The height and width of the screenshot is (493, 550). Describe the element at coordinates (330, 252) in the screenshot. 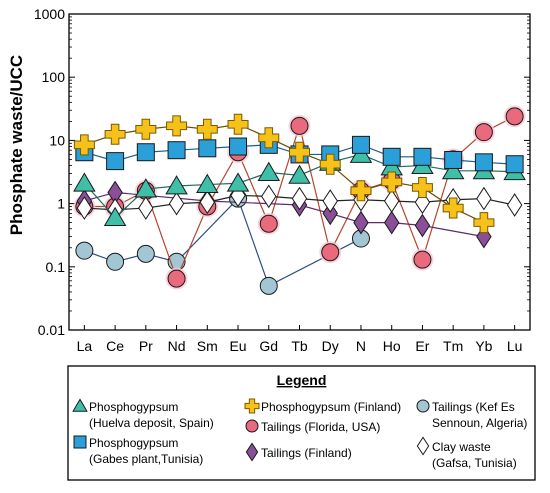

I see `point-tailings-florida-Dy` at that location.